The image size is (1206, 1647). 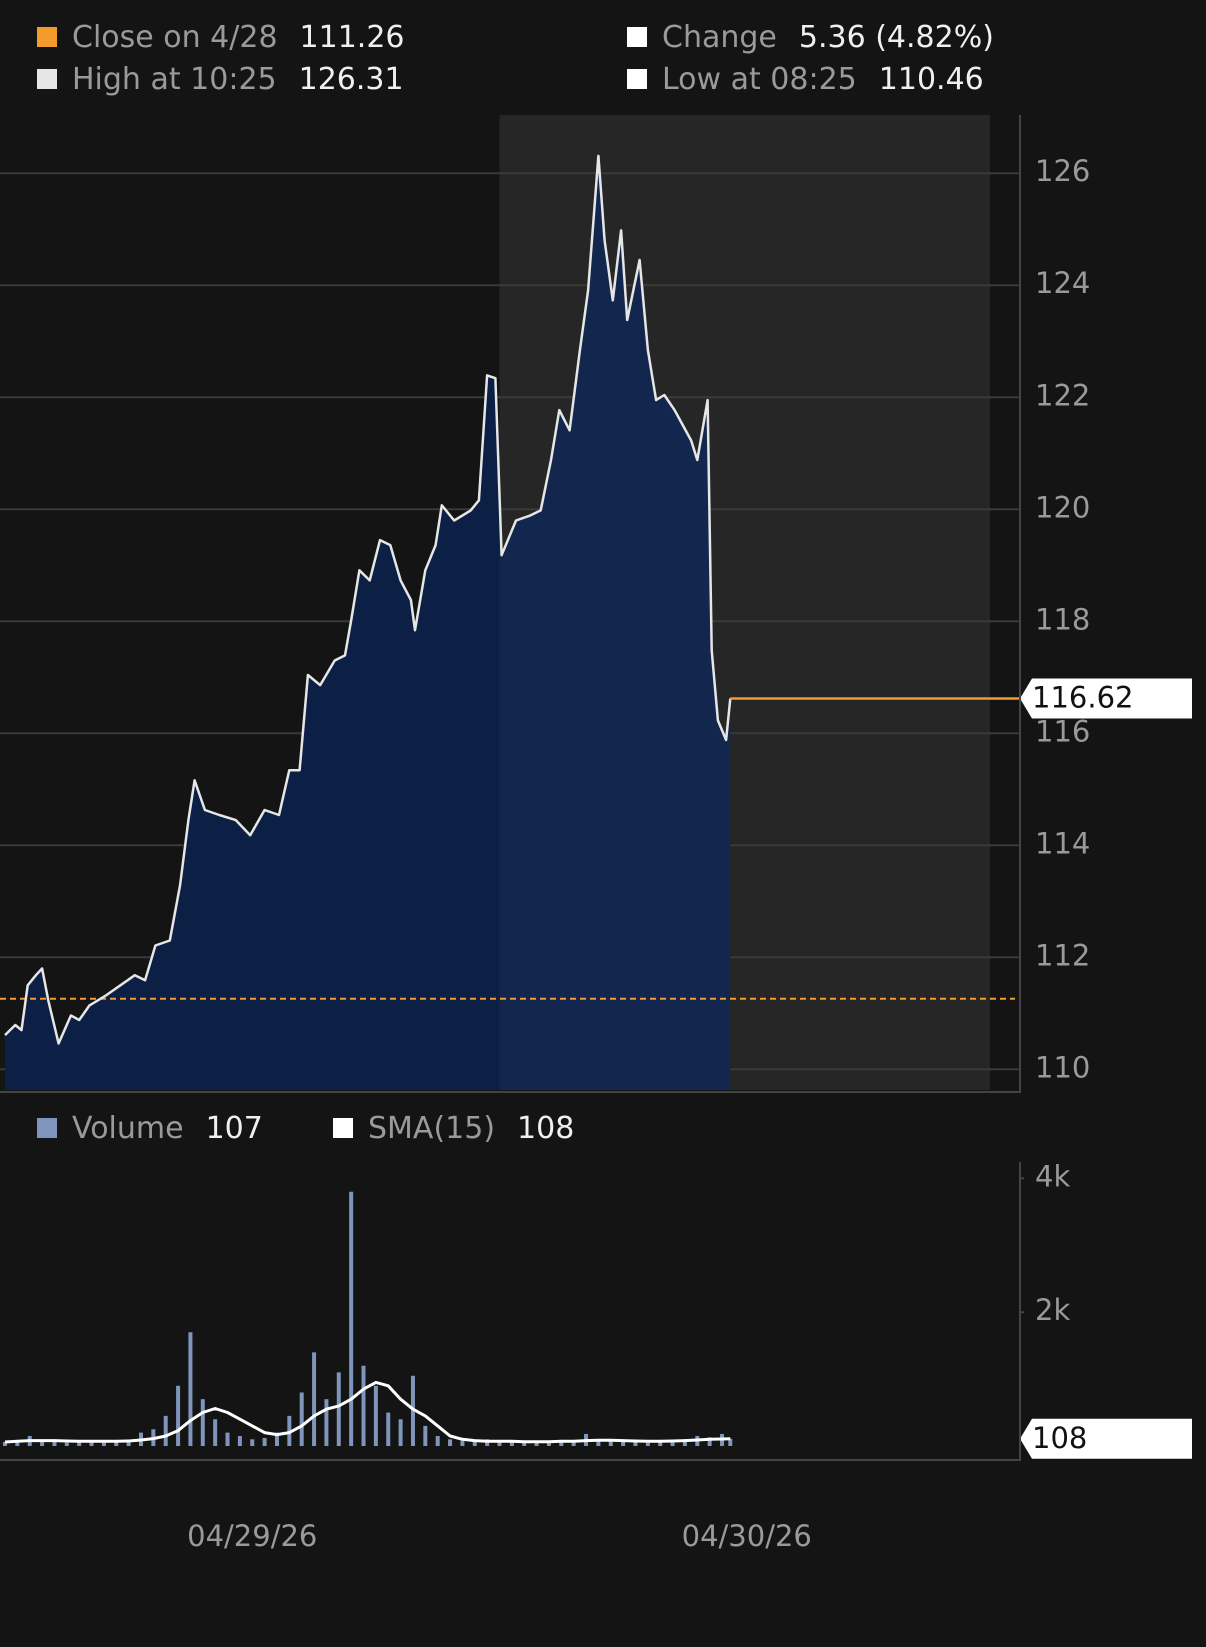 What do you see at coordinates (1106, 1438) in the screenshot?
I see `sma-tag` at bounding box center [1106, 1438].